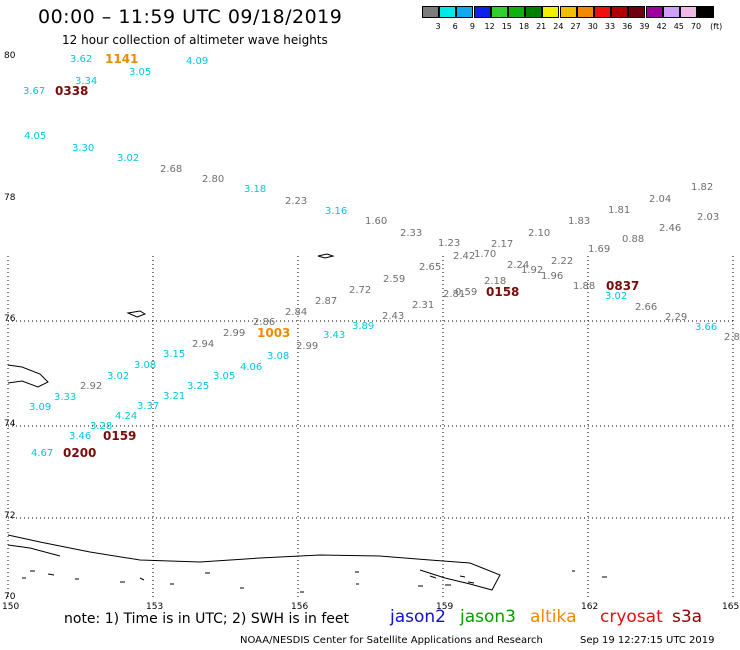  Describe the element at coordinates (627, 26) in the screenshot. I see `legend-tick-label: 36` at that location.